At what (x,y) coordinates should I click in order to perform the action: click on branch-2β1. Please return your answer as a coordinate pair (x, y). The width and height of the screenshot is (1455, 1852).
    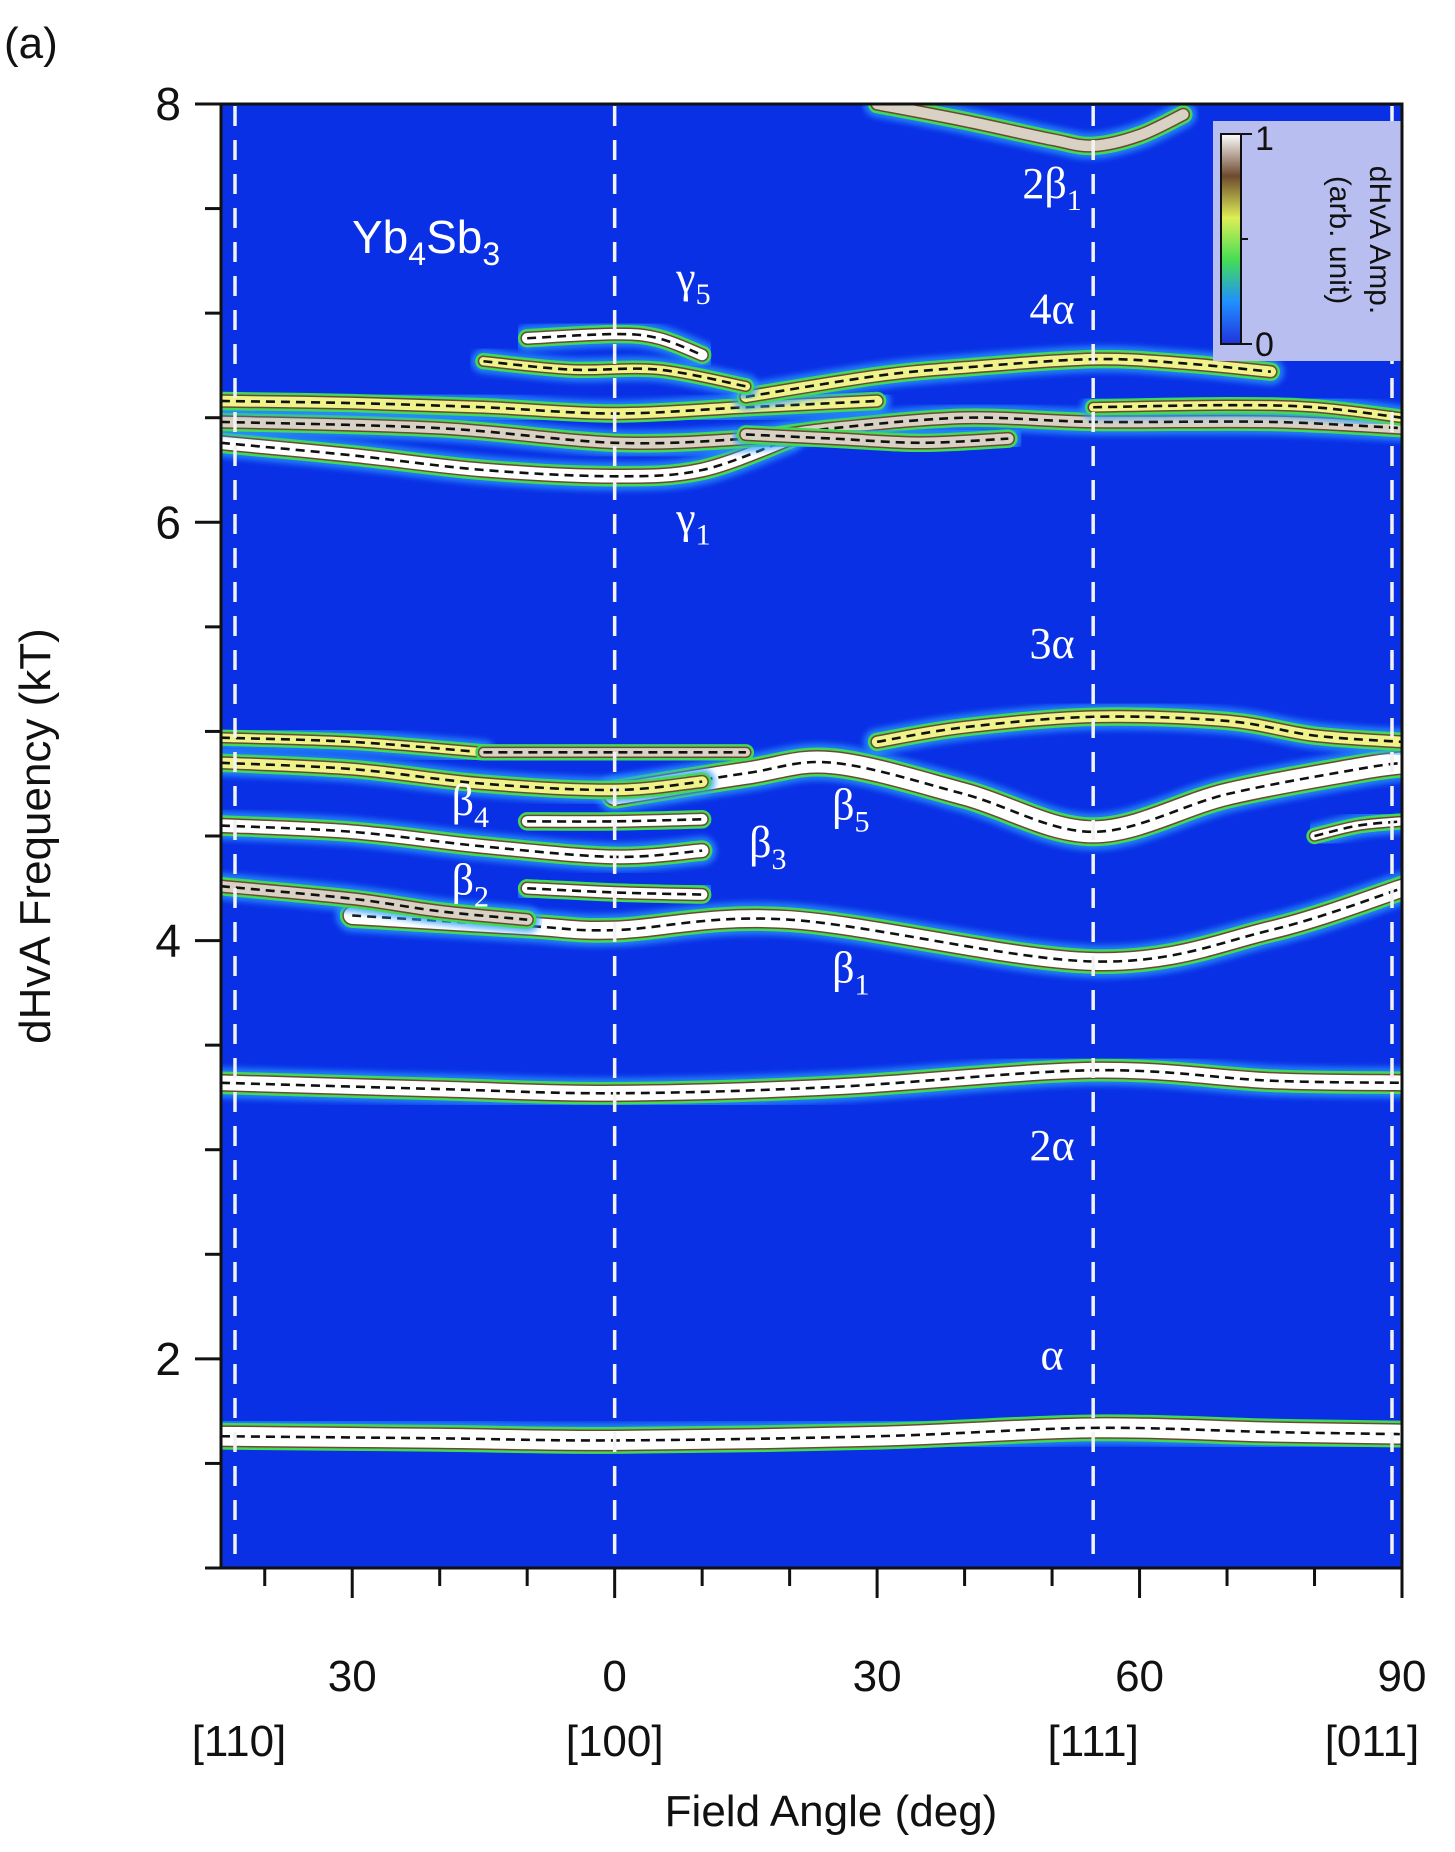
    Looking at the image, I should click on (1030, 132).